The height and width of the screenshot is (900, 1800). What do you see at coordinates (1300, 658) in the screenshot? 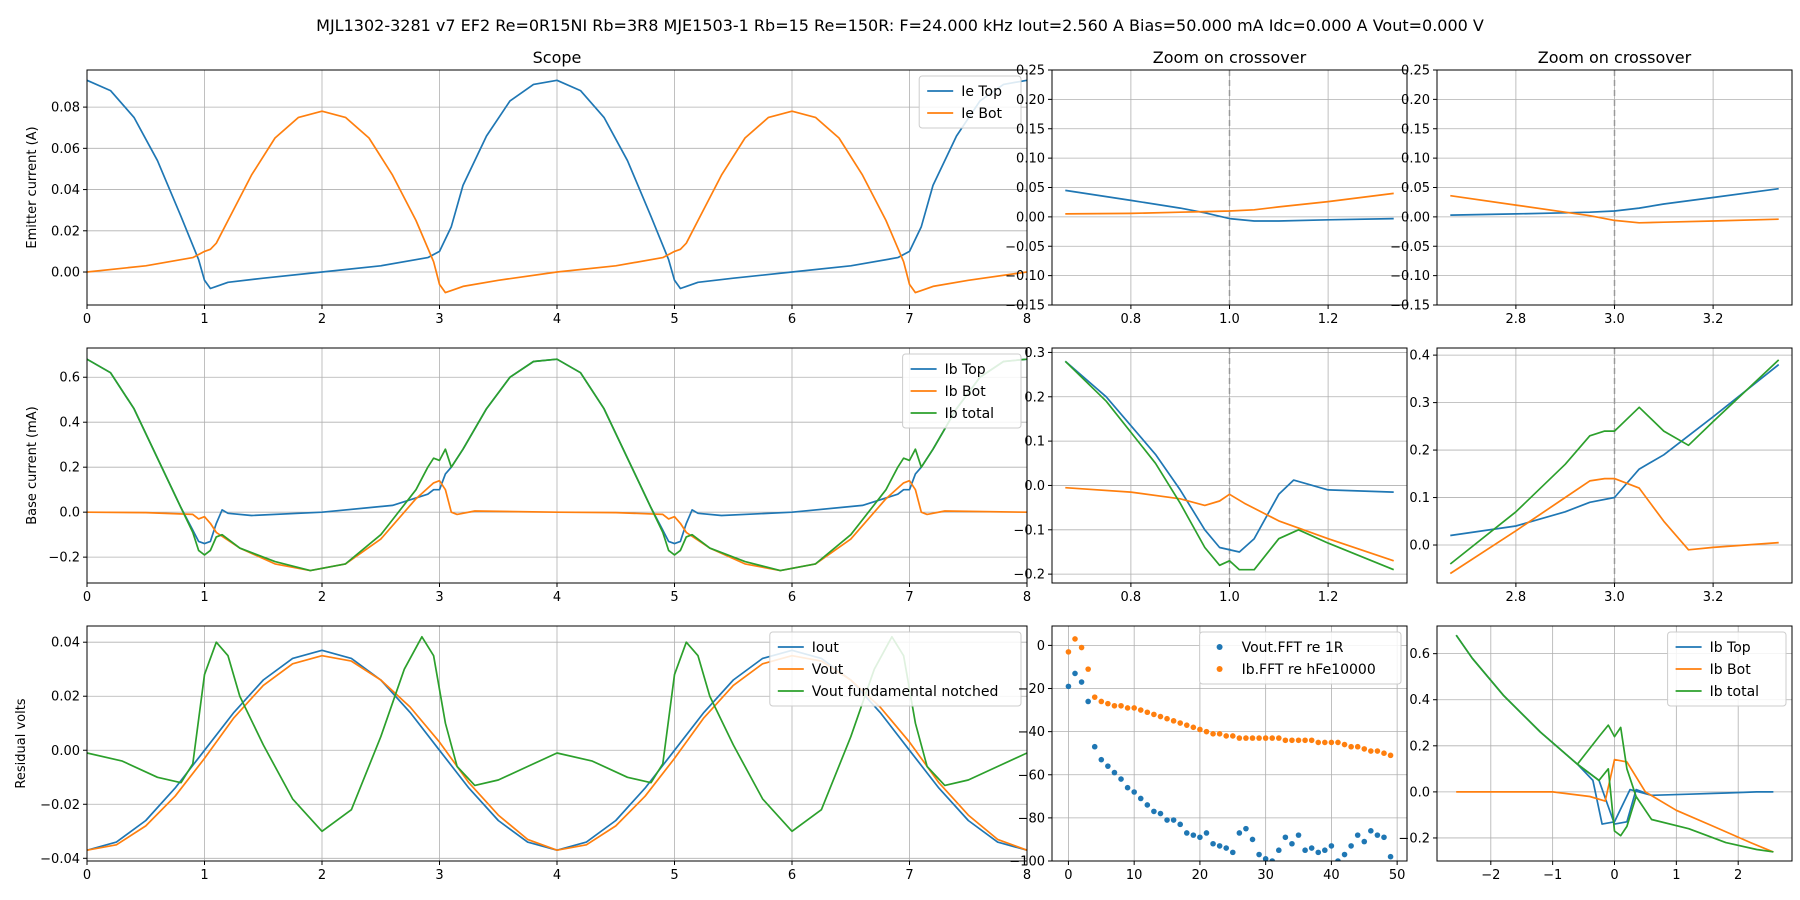
I see `legend-box` at bounding box center [1300, 658].